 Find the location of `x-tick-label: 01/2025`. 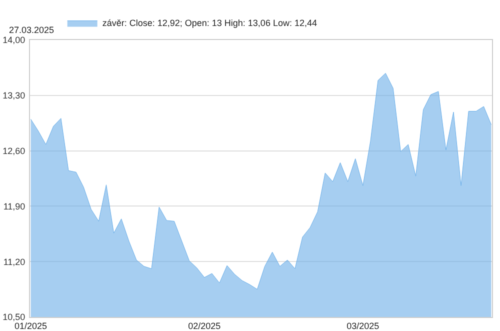

x-tick-label: 01/2025 is located at coordinates (31, 325).